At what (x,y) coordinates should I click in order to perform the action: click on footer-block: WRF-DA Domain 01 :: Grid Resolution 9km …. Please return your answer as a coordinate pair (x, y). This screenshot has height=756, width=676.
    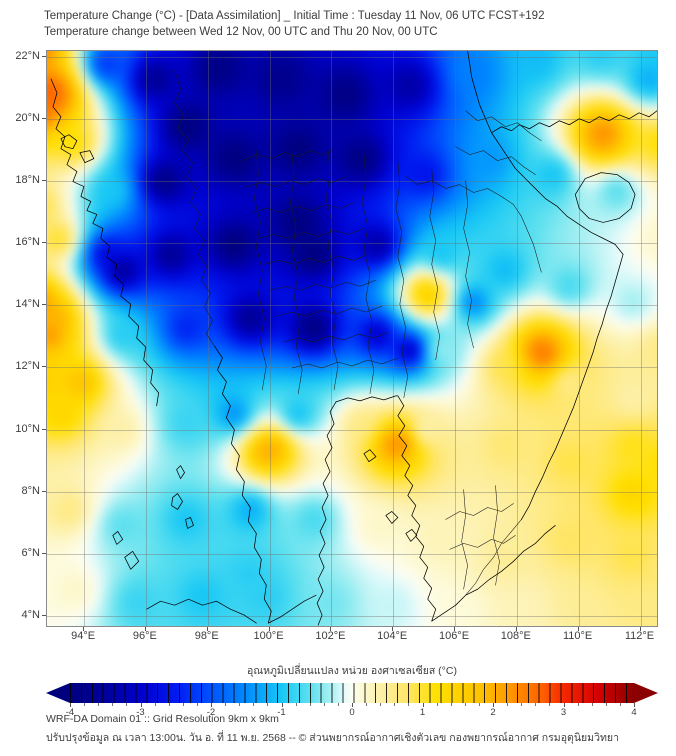
    Looking at the image, I should click on (356, 729).